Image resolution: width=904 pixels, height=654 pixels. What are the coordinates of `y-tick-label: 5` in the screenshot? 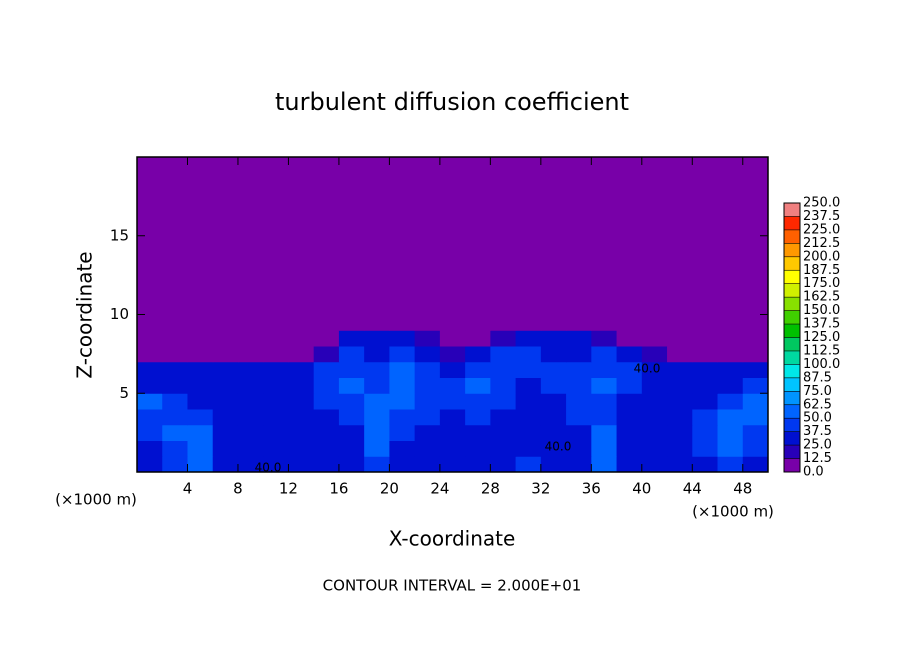 It's located at (124, 393).